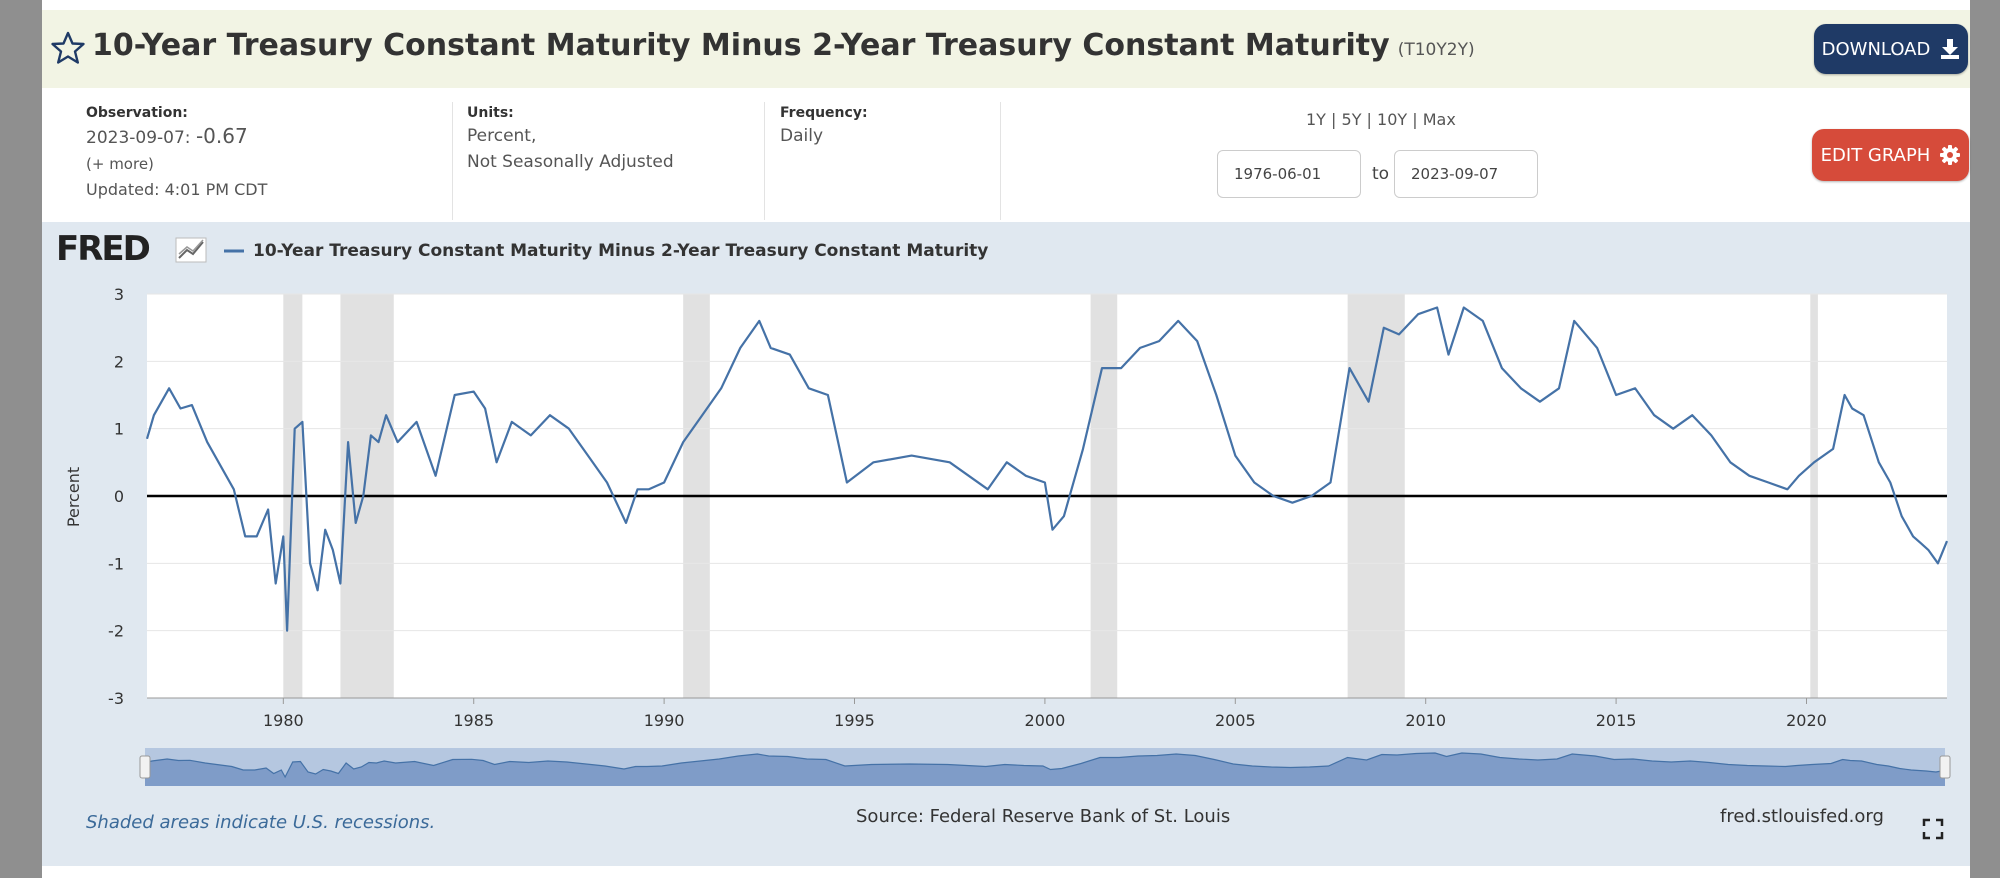 Image resolution: width=2000 pixels, height=878 pixels. What do you see at coordinates (119, 496) in the screenshot?
I see `y-tick-label: 0` at bounding box center [119, 496].